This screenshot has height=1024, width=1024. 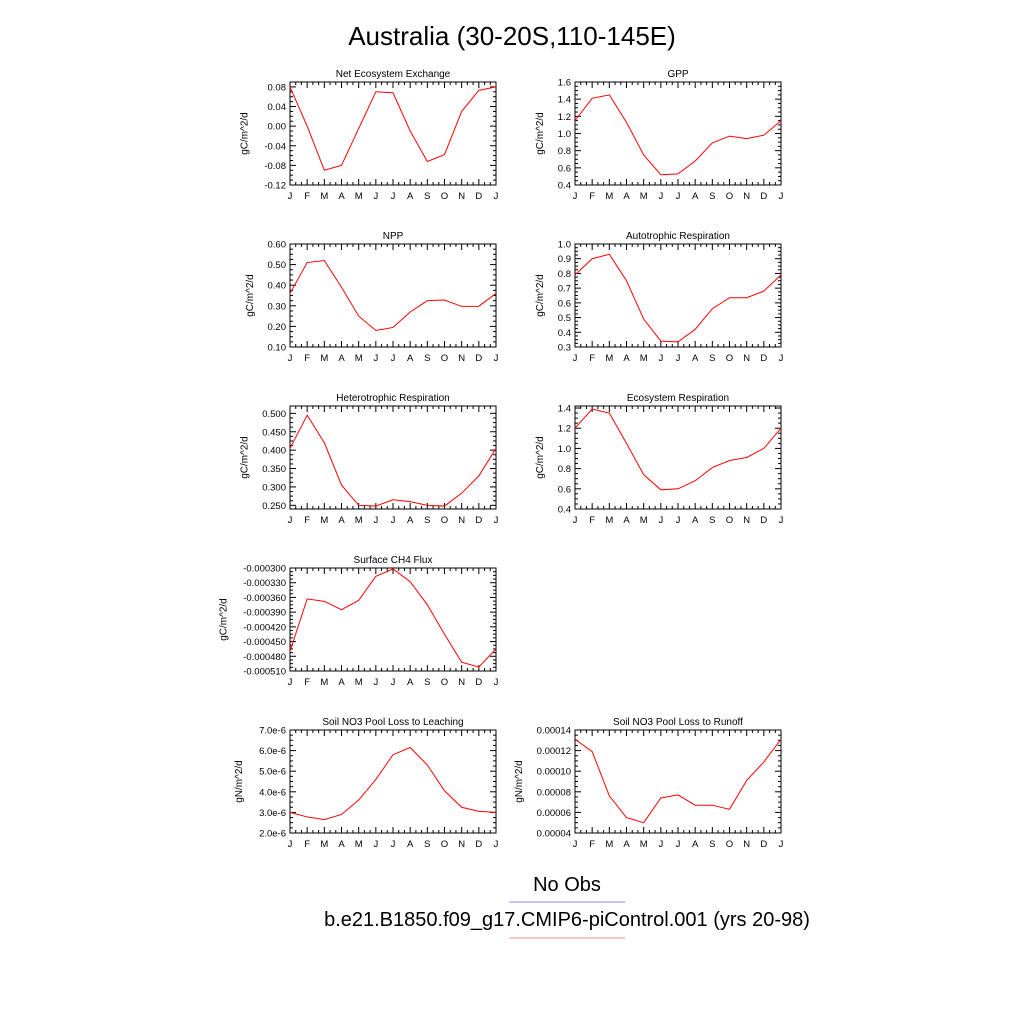 What do you see at coordinates (567, 885) in the screenshot?
I see `legend-obs-label: No Obs` at bounding box center [567, 885].